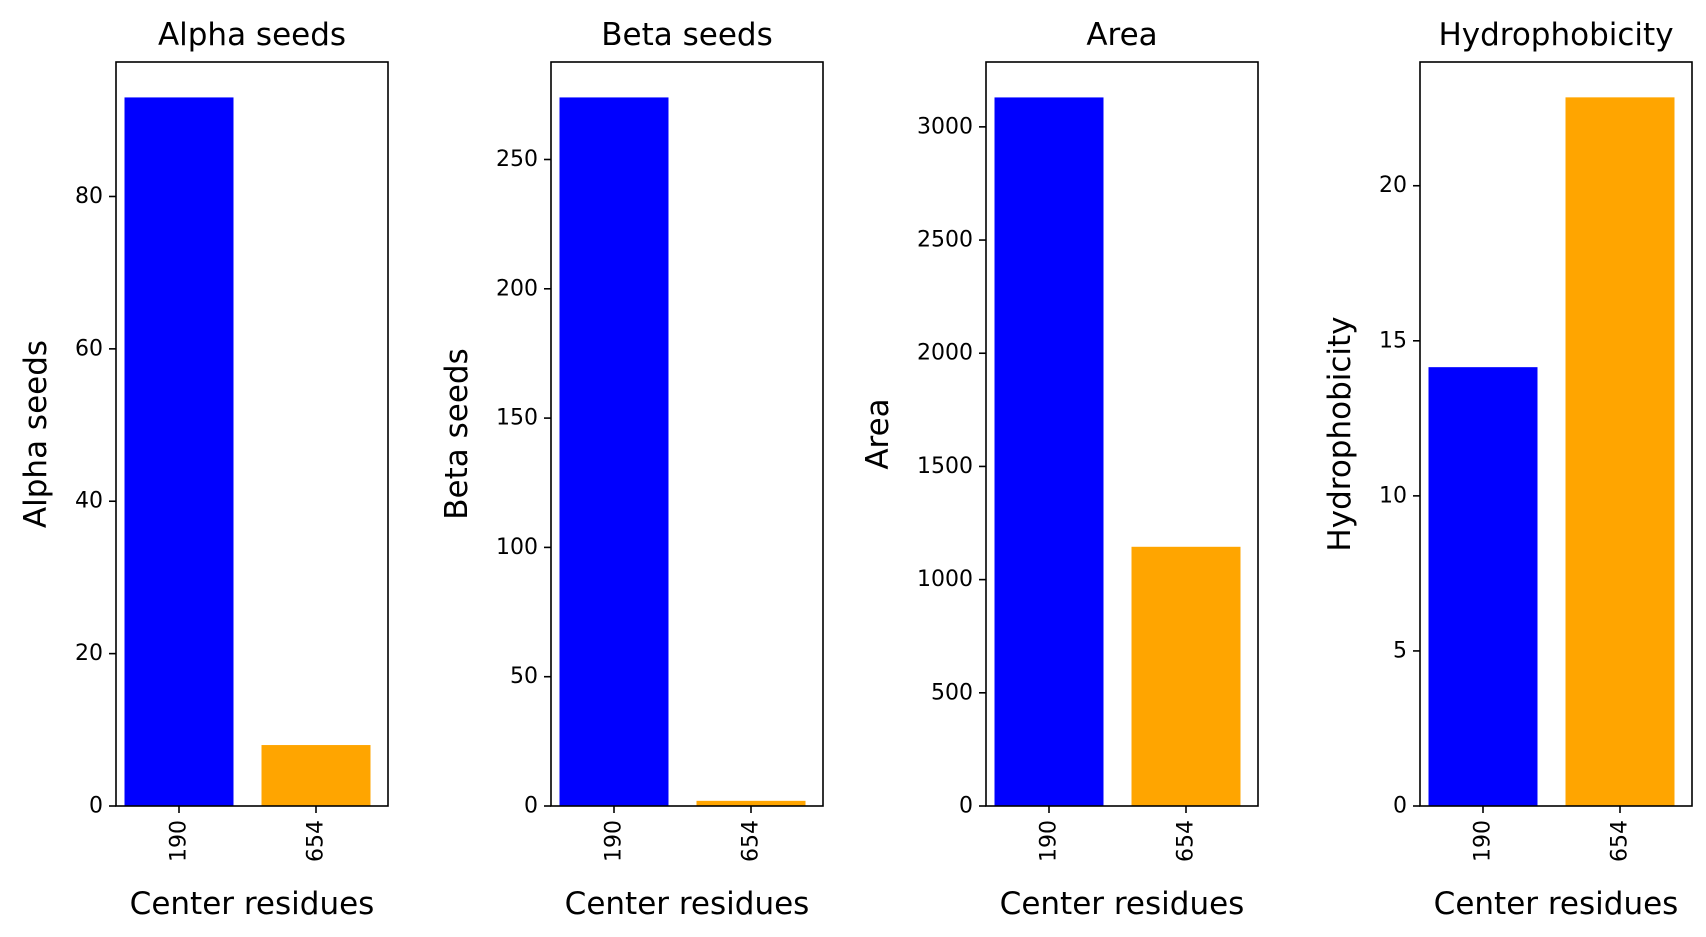  I want to click on y-tick-label: 5, so click(1400, 650).